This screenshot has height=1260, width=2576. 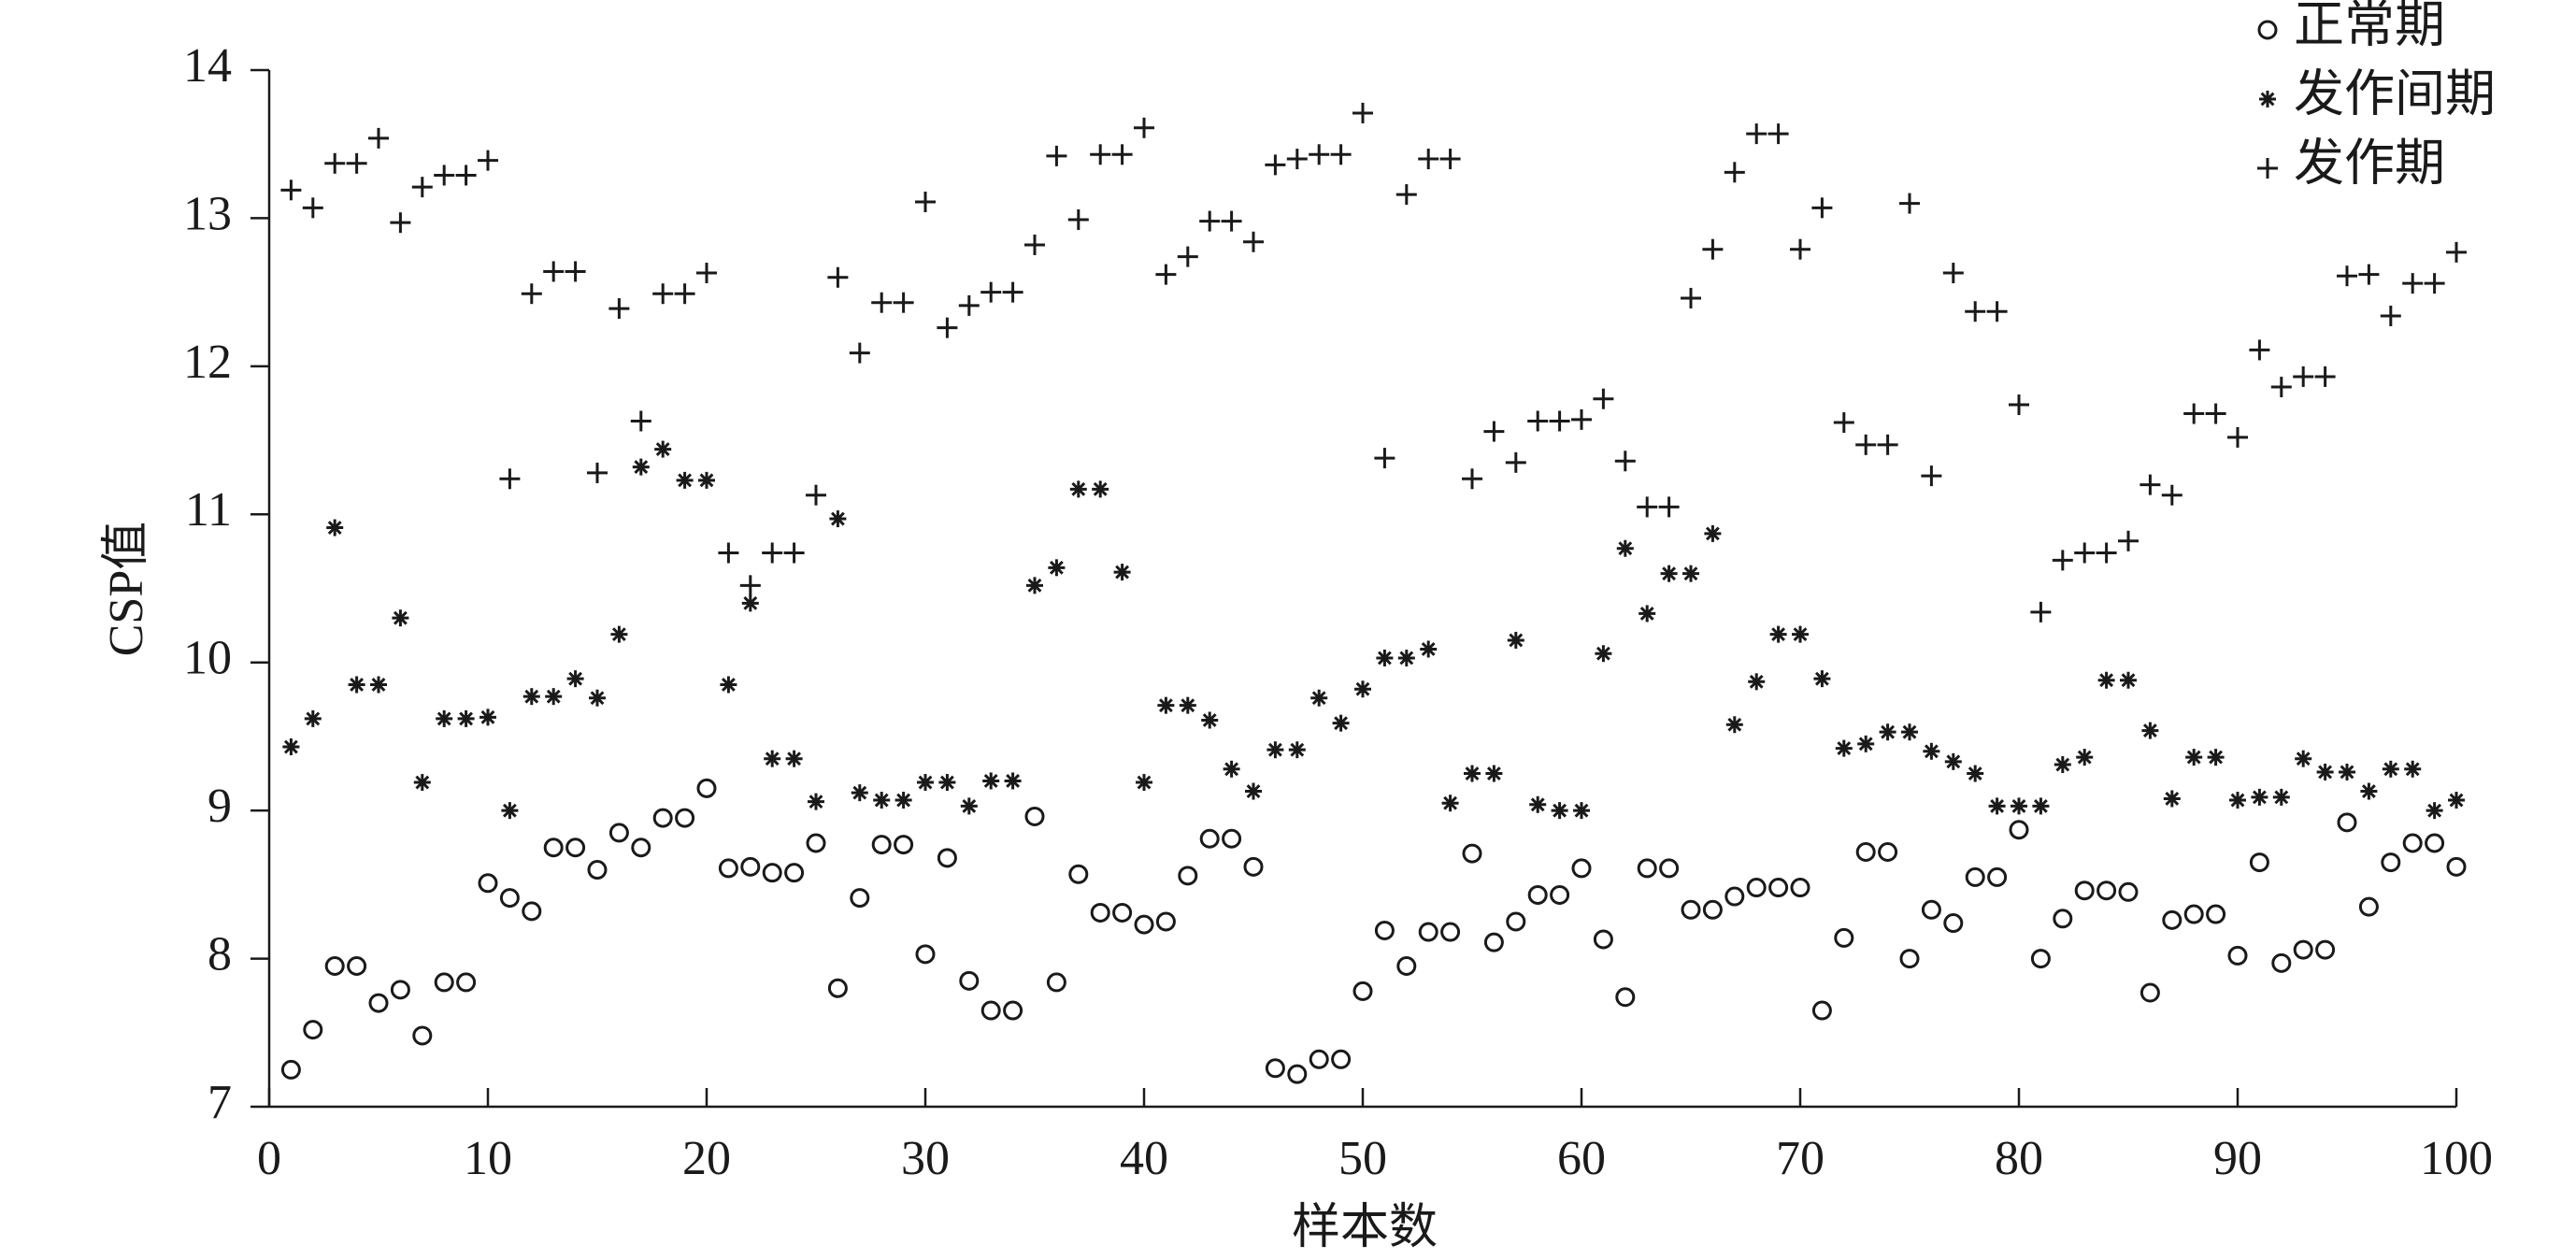 What do you see at coordinates (488, 1158) in the screenshot?
I see `x-tick-label: 10` at bounding box center [488, 1158].